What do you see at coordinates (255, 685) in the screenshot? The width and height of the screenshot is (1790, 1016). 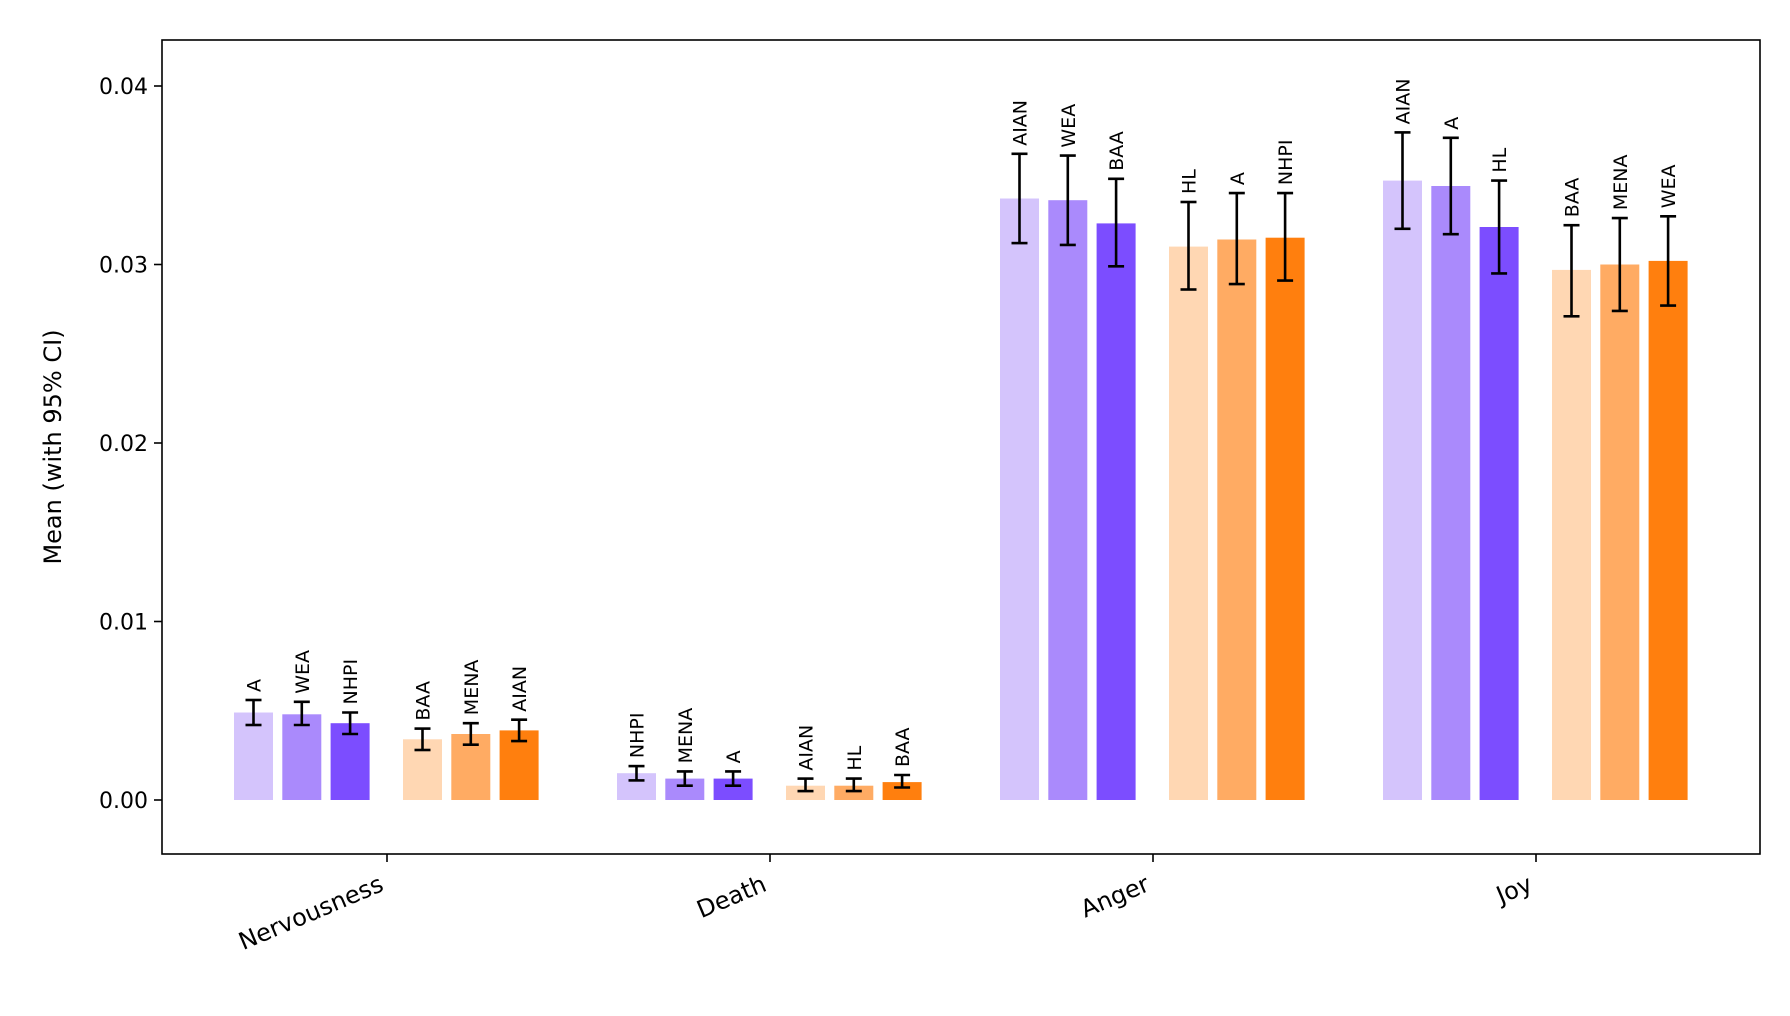 I see `bar-label-nervousness-a: A` at bounding box center [255, 685].